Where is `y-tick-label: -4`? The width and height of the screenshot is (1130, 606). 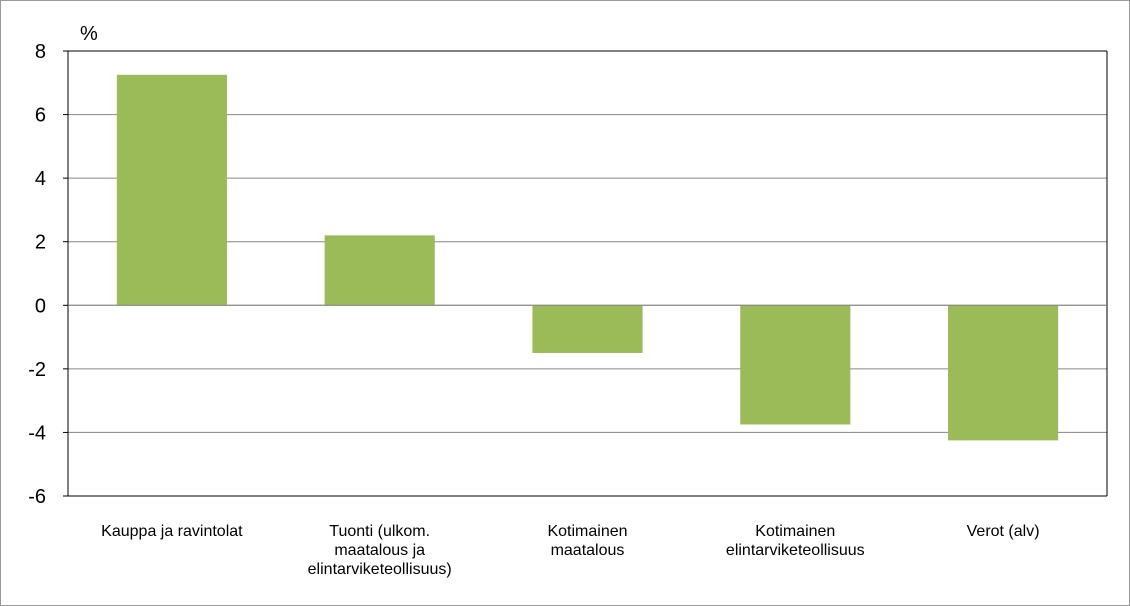 y-tick-label: -4 is located at coordinates (37, 433).